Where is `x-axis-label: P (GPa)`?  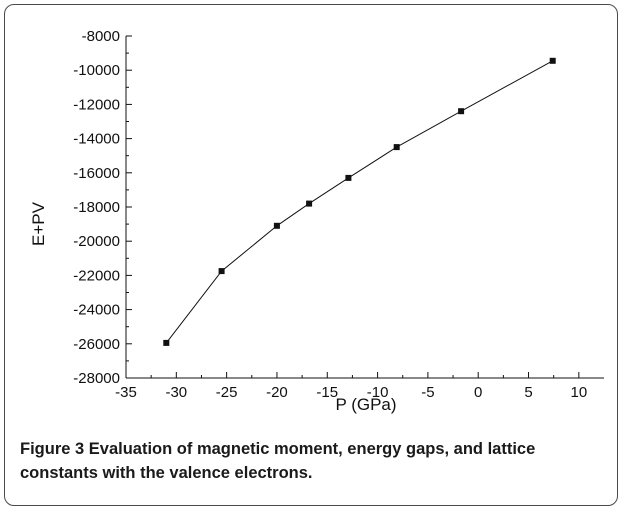
x-axis-label: P (GPa) is located at coordinates (365, 404).